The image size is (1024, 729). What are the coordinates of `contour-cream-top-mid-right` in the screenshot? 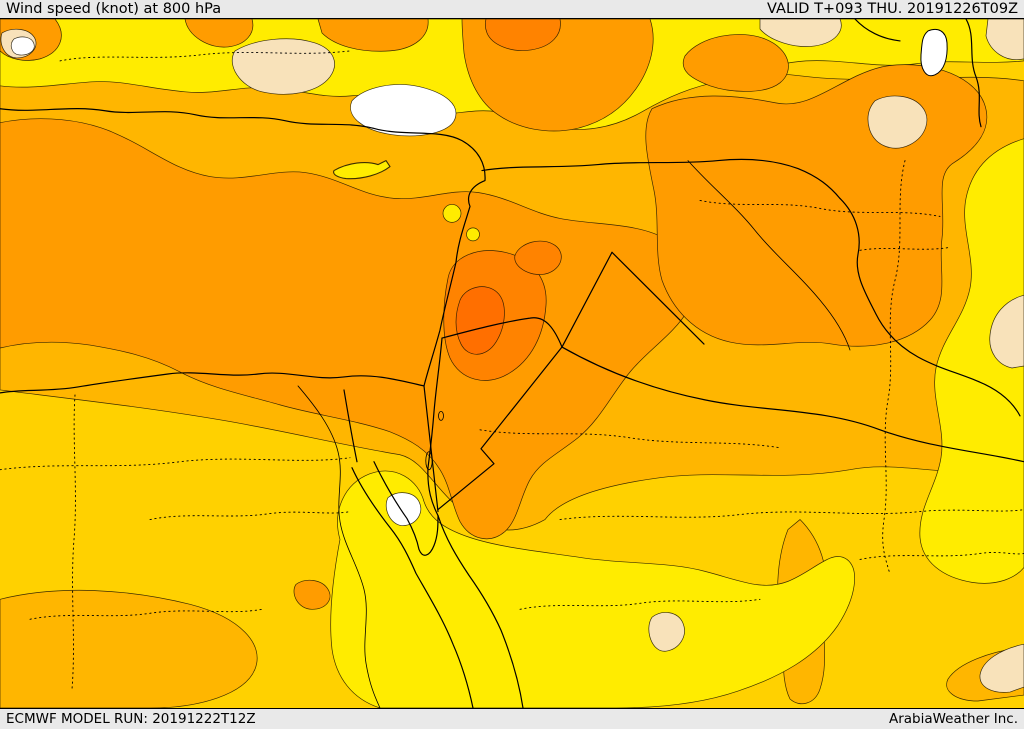 It's located at (800, 33).